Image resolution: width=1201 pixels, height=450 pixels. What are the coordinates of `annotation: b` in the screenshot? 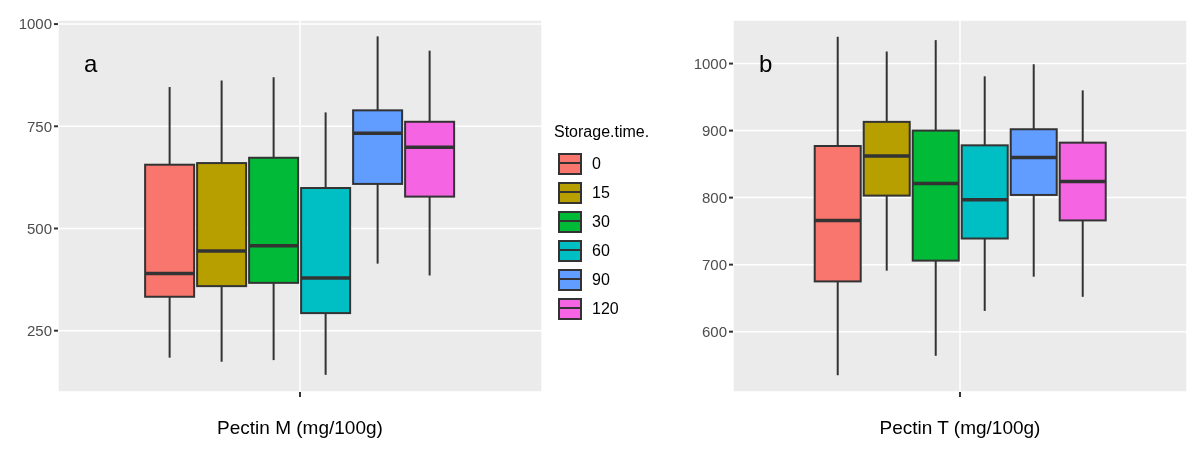 It's located at (766, 64).